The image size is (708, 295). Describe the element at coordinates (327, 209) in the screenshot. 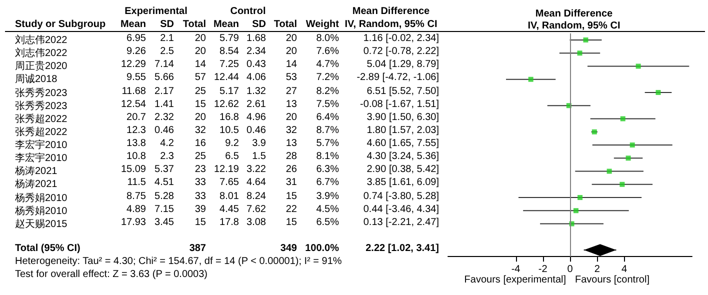

I see `data-label: 4.5%` at that location.